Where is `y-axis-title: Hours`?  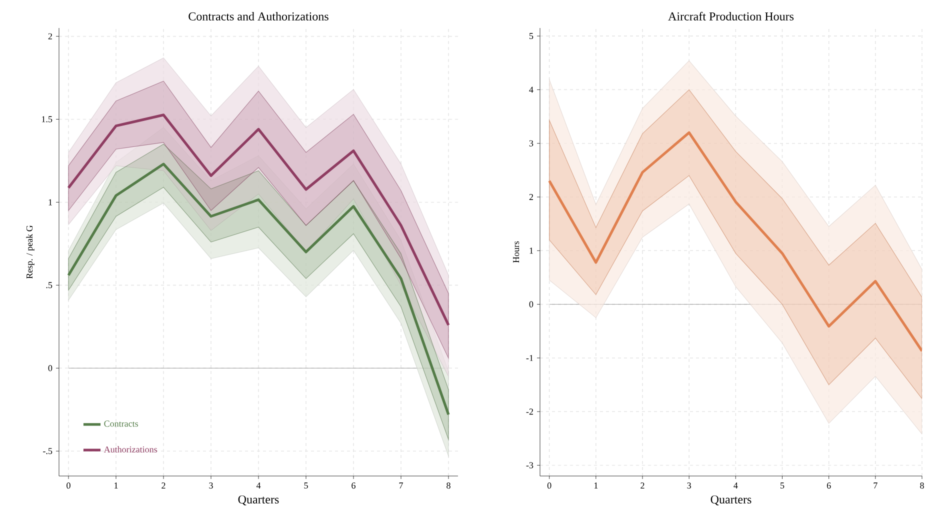 y-axis-title: Hours is located at coordinates (516, 252).